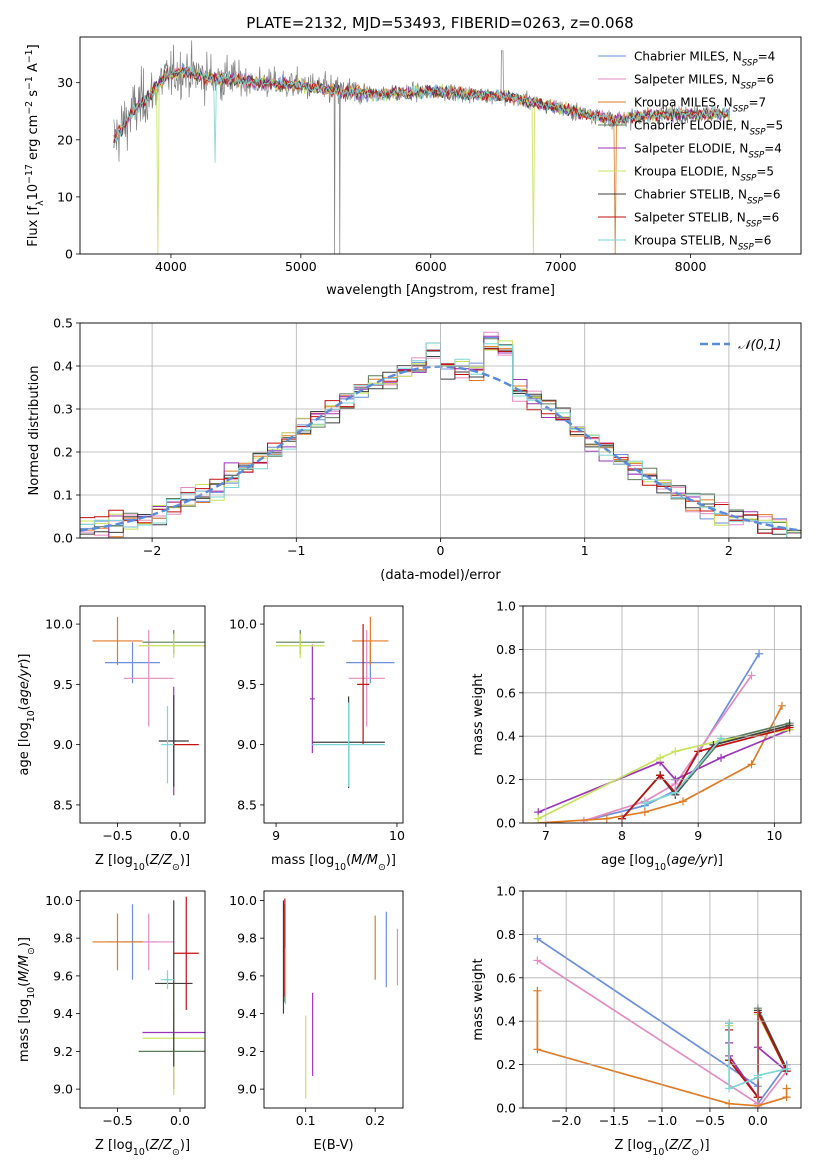  I want to click on x-tick-label: −1, so click(296, 550).